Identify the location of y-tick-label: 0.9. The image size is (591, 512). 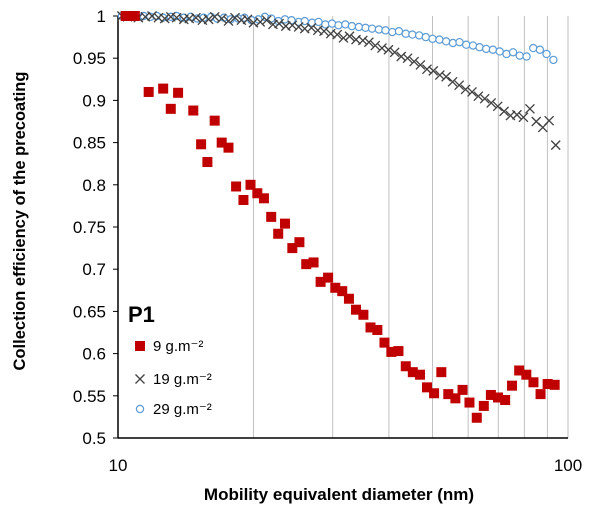
(94, 100).